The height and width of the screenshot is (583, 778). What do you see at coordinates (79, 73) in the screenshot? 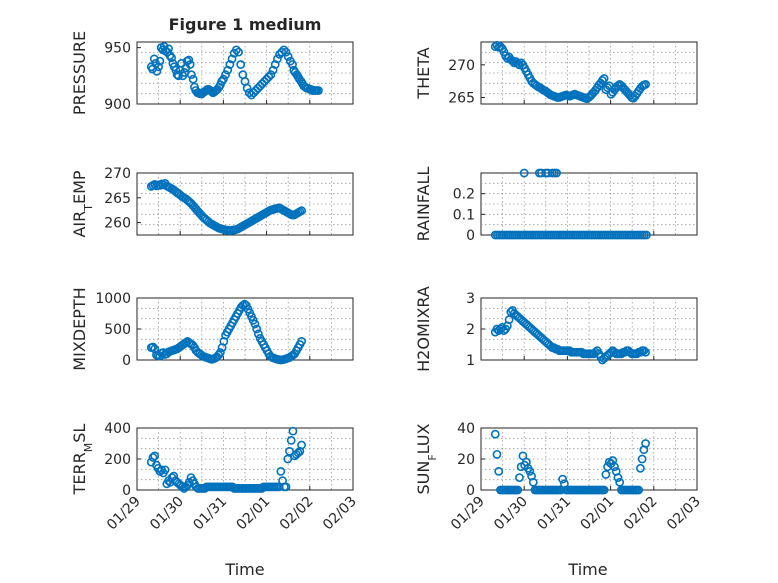
I see `y-axis-label: PRESSURE` at bounding box center [79, 73].